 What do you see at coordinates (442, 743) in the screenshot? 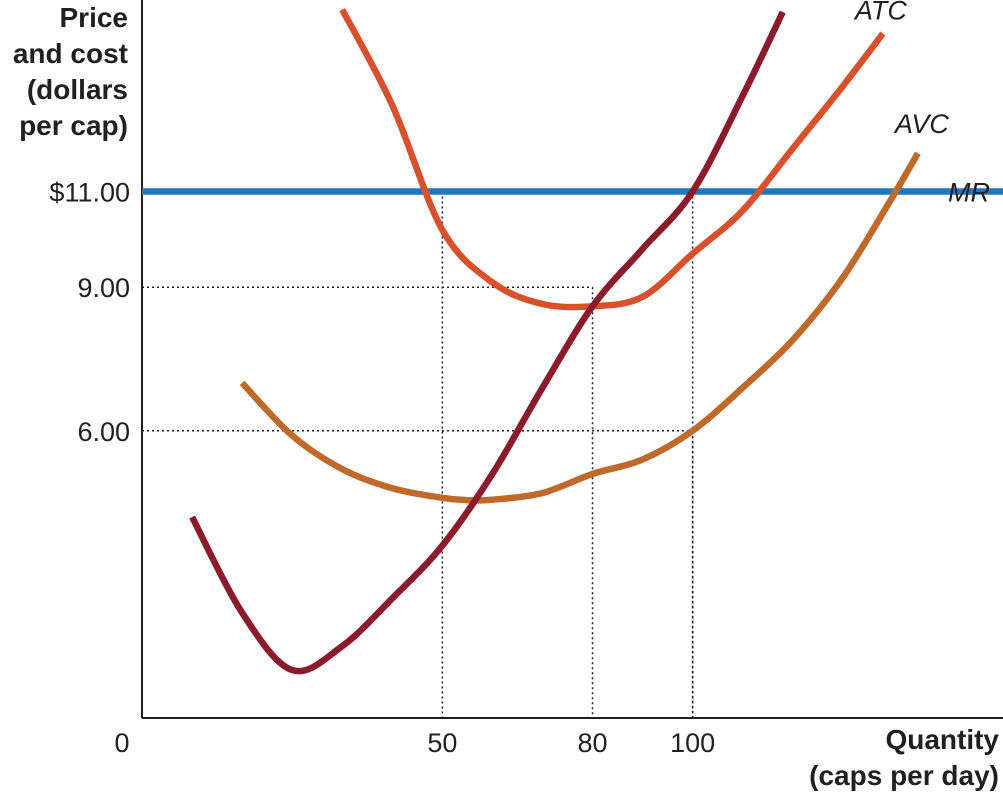
I see `x-tick-label: 50` at bounding box center [442, 743].